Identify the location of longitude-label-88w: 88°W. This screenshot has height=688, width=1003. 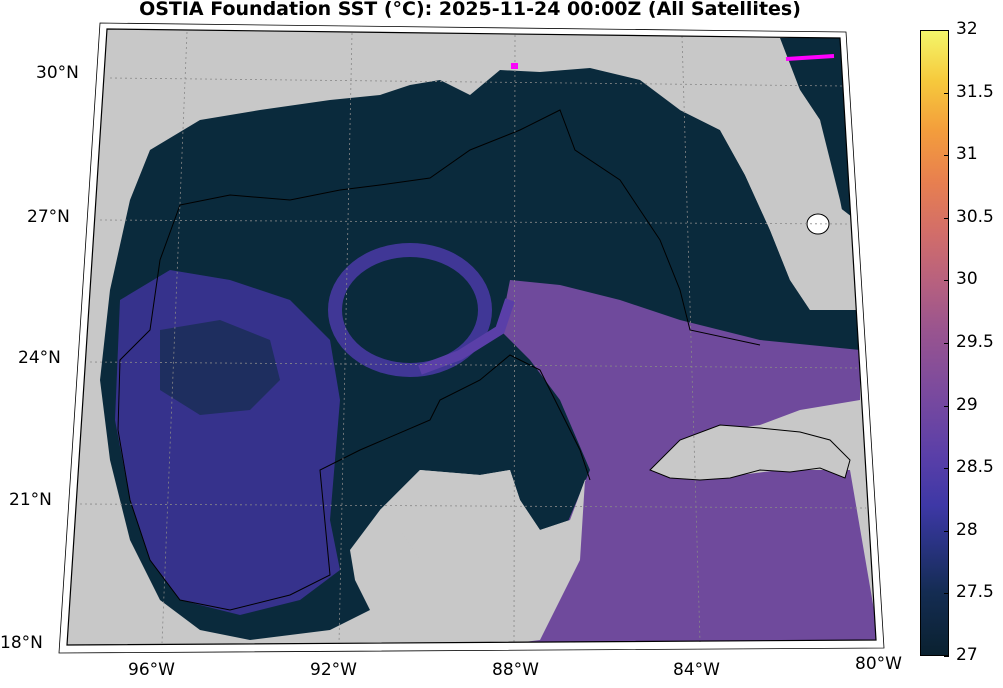
(515, 670).